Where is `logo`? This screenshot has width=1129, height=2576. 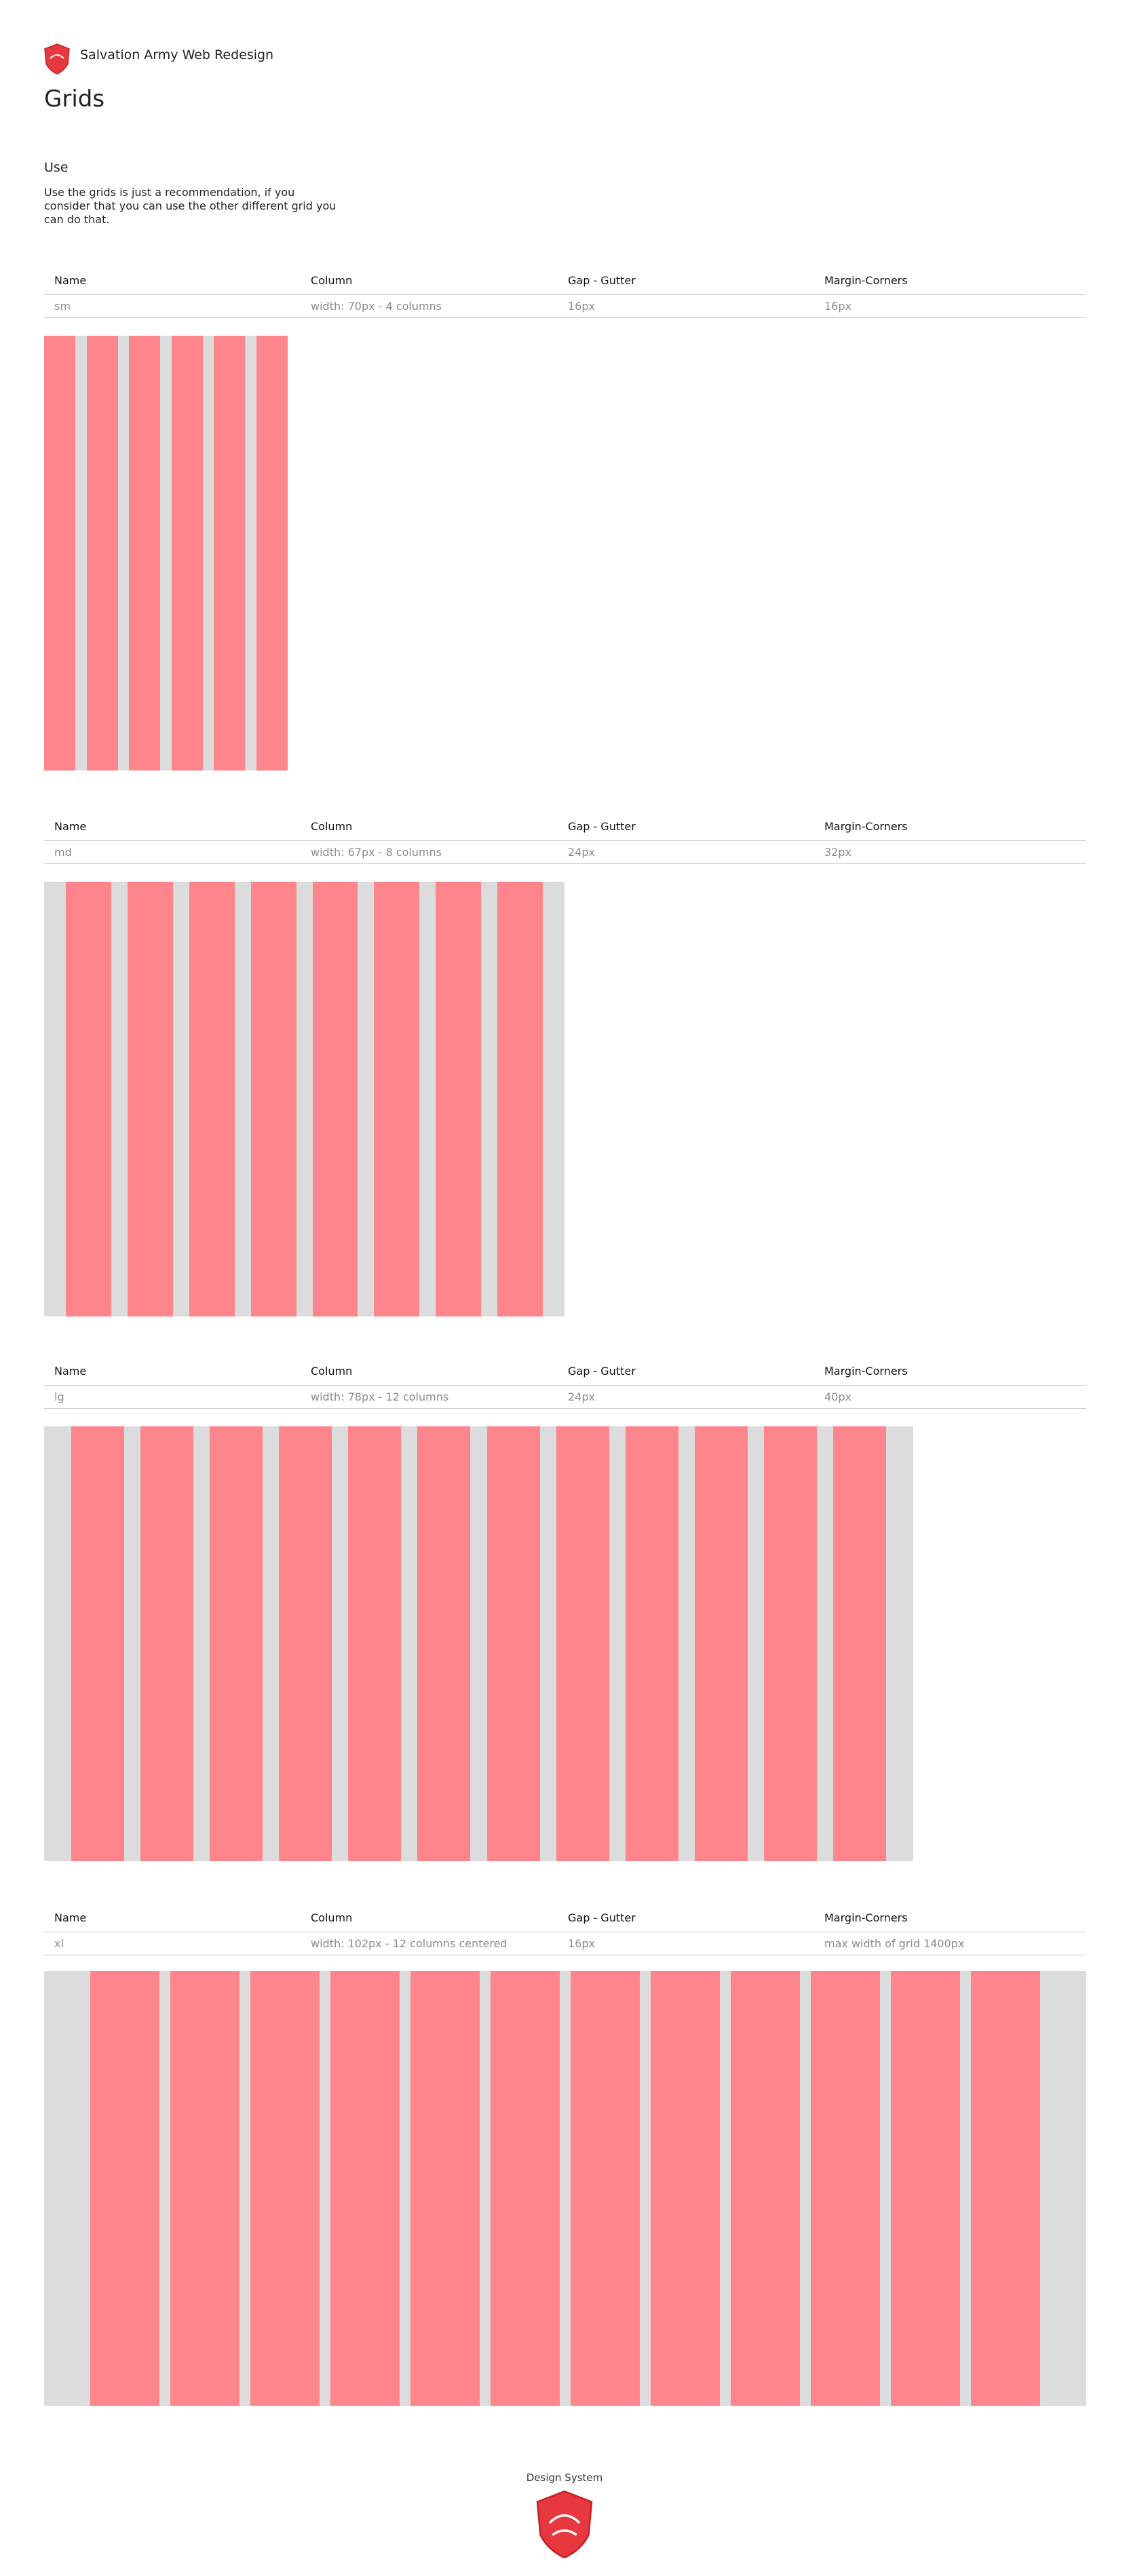 logo is located at coordinates (57, 59).